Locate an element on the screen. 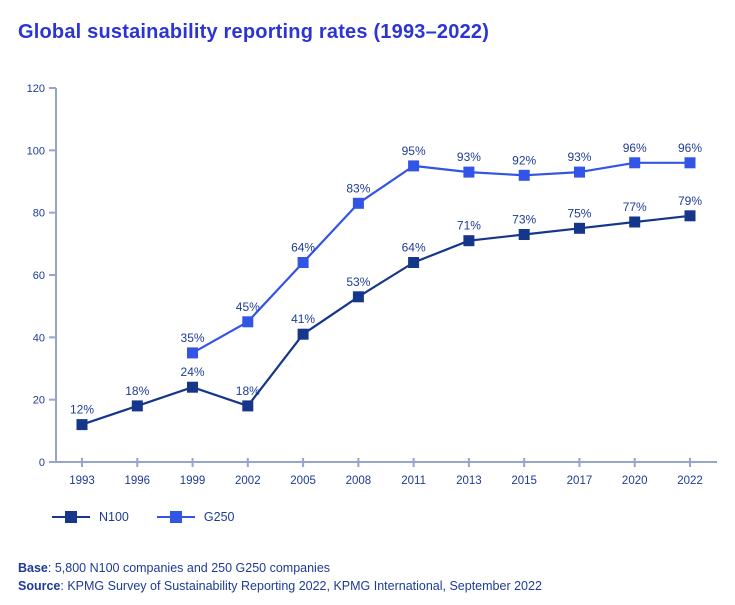 This screenshot has height=605, width=735. n100-data-label: 41% is located at coordinates (303, 319).